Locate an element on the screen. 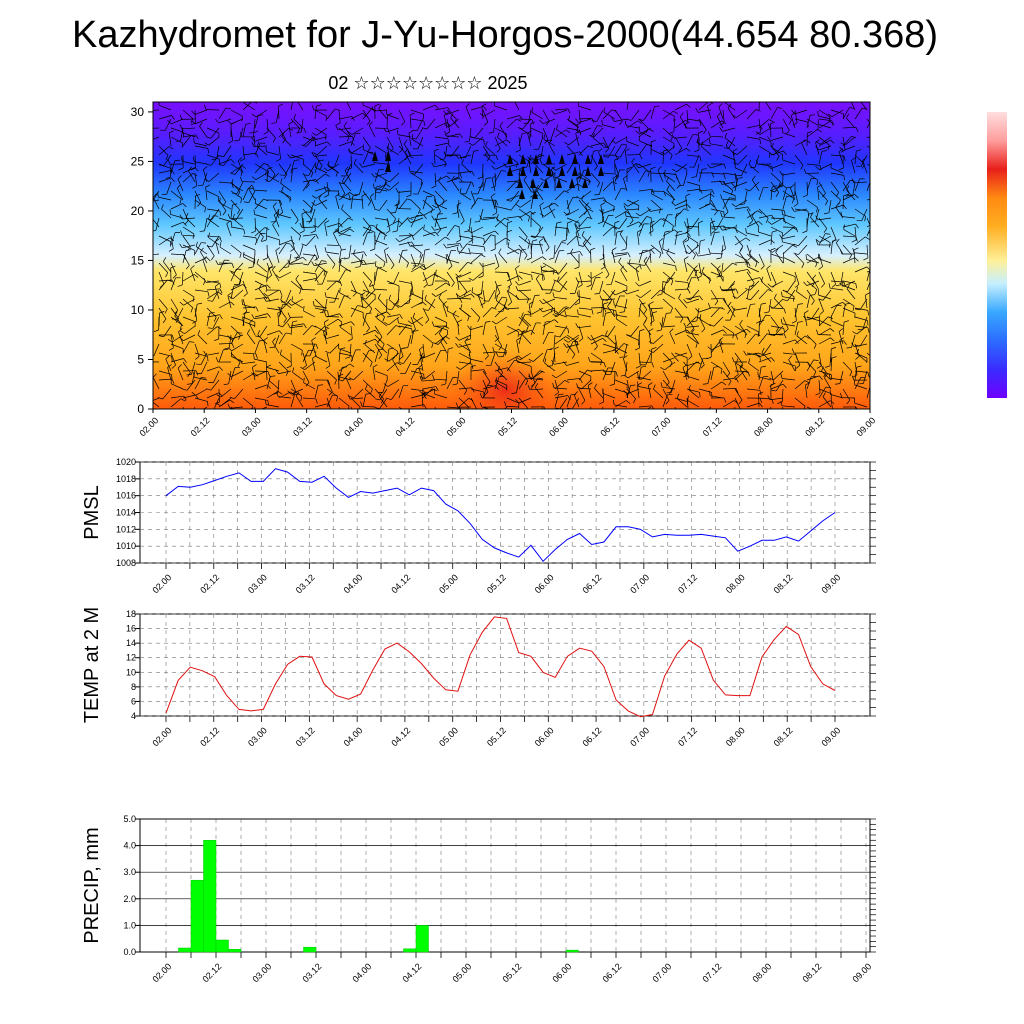  page-subtitle: 02 ☆☆☆☆☆☆☆☆ 2025 is located at coordinates (428, 83).